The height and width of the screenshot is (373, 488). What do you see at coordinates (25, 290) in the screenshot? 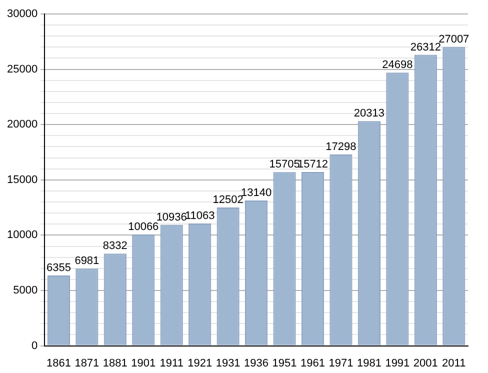
I see `y-tick-label: 5000` at bounding box center [25, 290].